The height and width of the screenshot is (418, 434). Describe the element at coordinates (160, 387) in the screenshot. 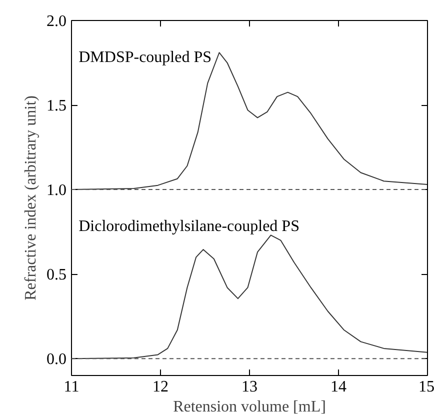

I see `x-tick-label: 12` at that location.